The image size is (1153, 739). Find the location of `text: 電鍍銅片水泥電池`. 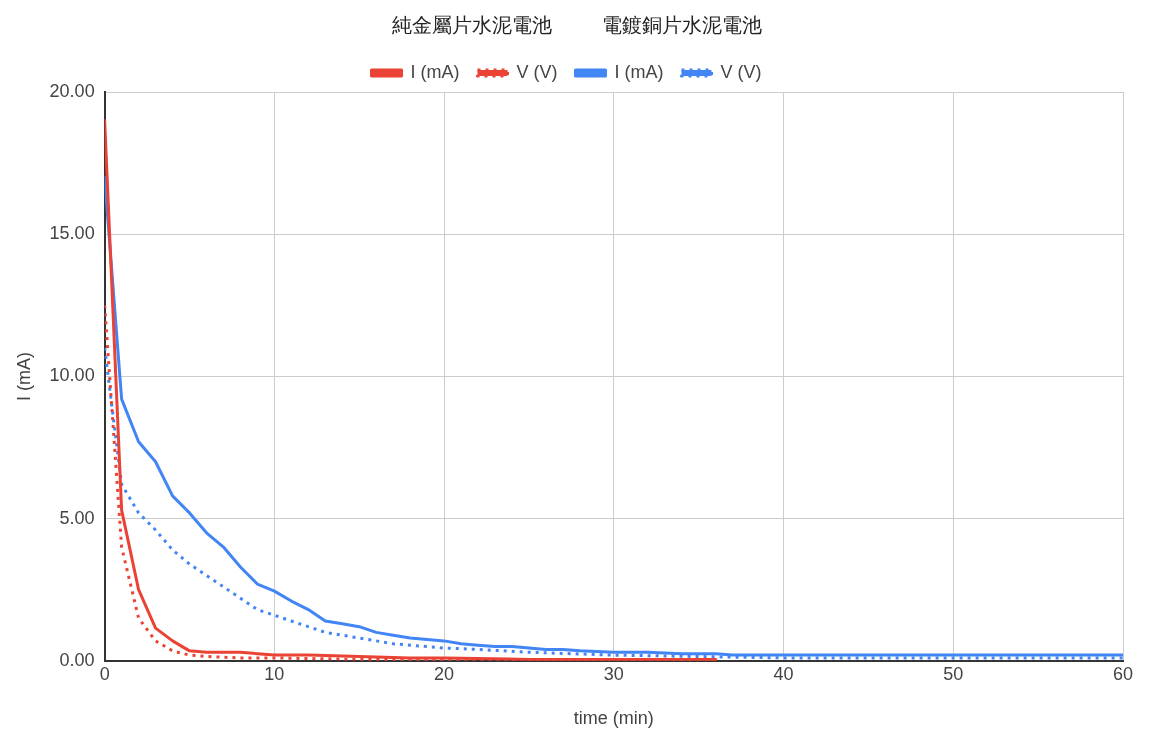

text: 電鍍銅片水泥電池 is located at coordinates (681, 25).